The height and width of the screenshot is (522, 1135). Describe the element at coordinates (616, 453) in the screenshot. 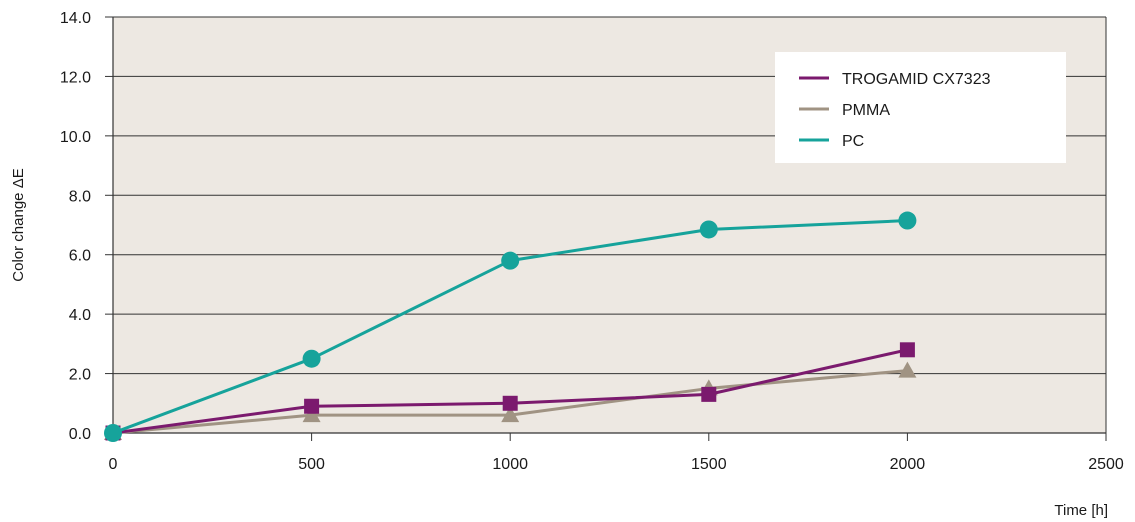

I see `x-axis-ticks: 0 500 1000 1500 2000 2500` at that location.